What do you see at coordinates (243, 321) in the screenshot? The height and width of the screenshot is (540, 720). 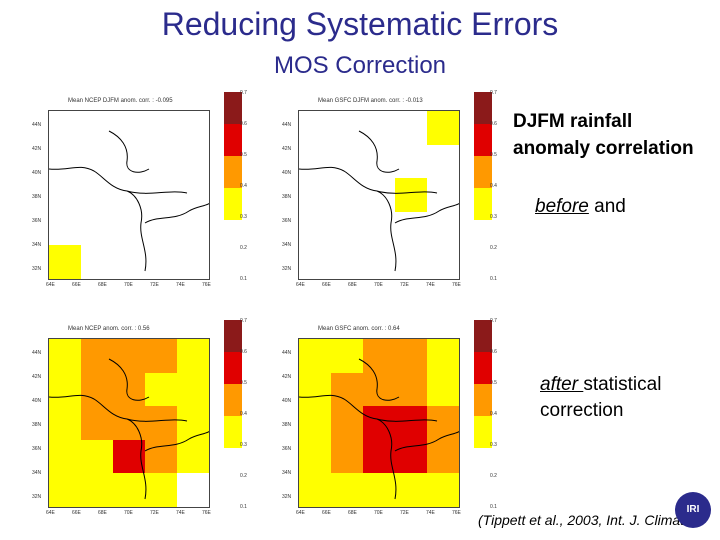 I see `colorbar-tick: 0.7` at bounding box center [243, 321].